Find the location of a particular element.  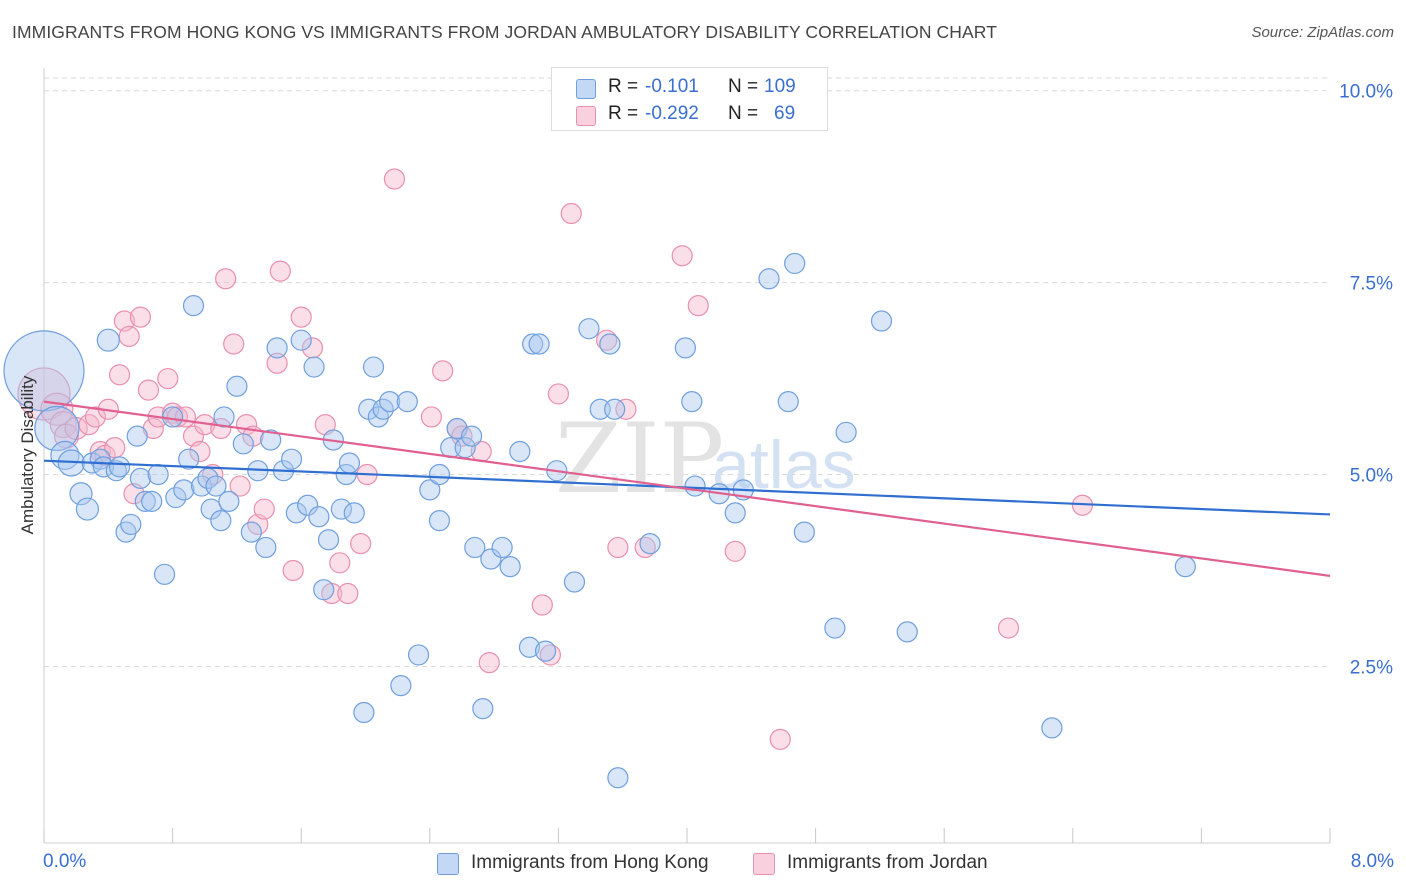

y-tick-label: 7.5% is located at coordinates (1371, 284).